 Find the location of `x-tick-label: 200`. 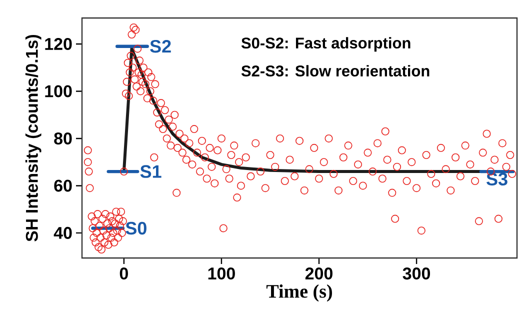

x-tick-label: 200 is located at coordinates (318, 274).